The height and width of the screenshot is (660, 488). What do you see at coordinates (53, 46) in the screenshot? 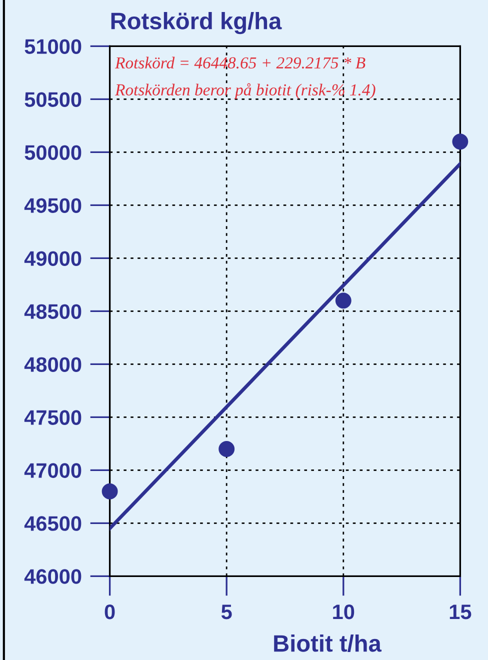
I see `y-tick-label: 51000` at bounding box center [53, 46].